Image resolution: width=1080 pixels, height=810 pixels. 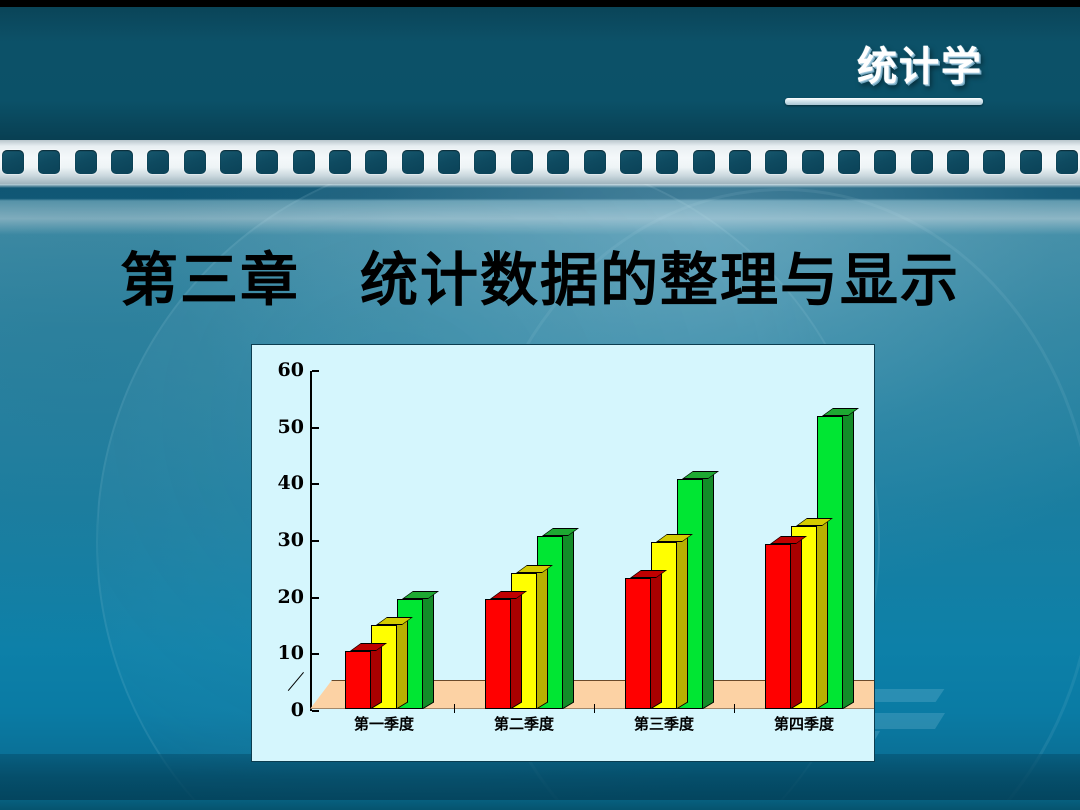 What do you see at coordinates (311, 541) in the screenshot?
I see `y-axis-line` at bounding box center [311, 541].